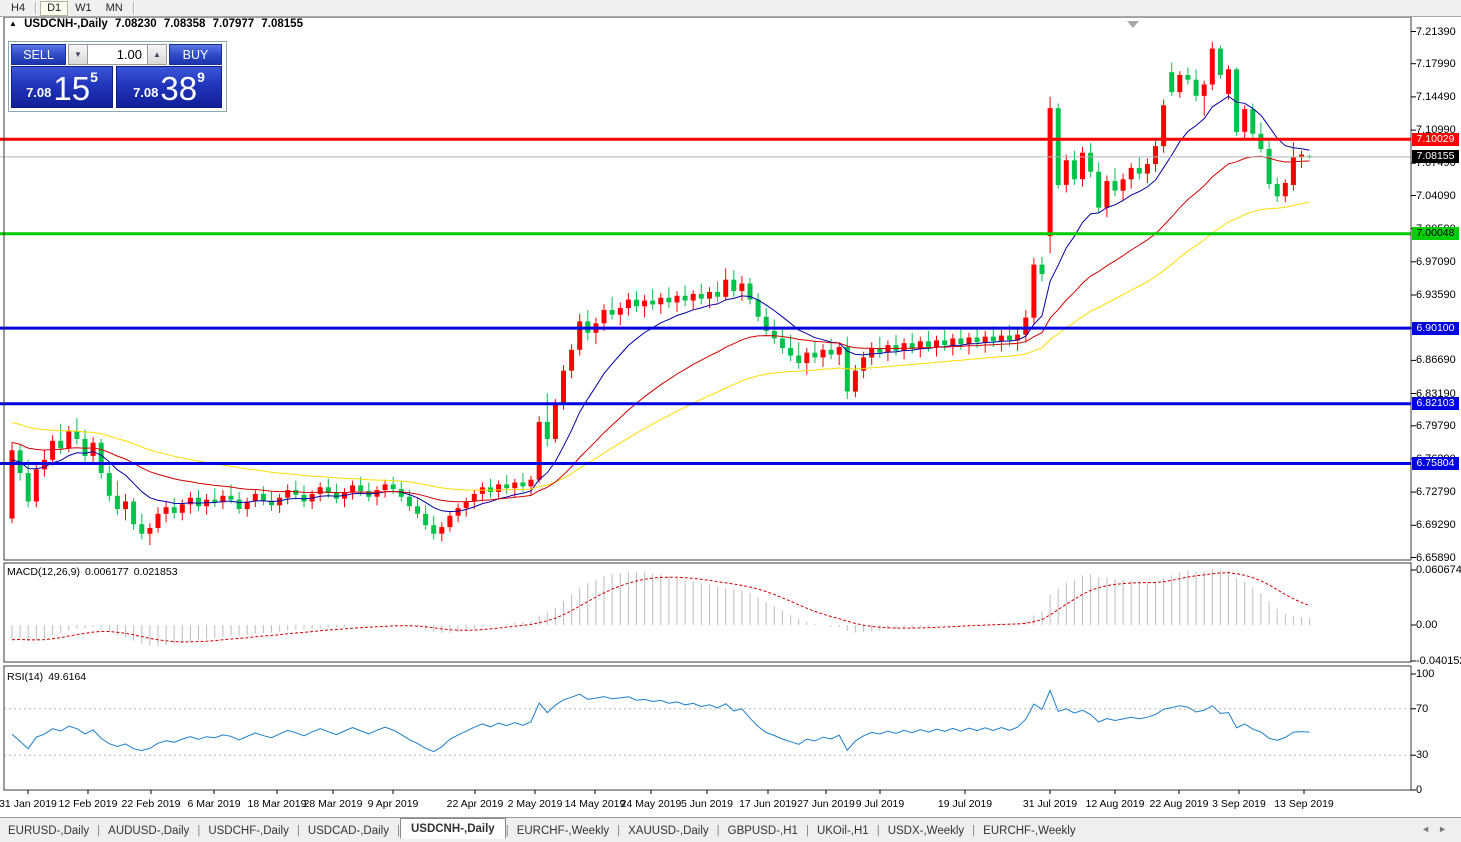 Image resolution: width=1461 pixels, height=842 pixels. What do you see at coordinates (117, 54) in the screenshot?
I see `volume-input` at bounding box center [117, 54].